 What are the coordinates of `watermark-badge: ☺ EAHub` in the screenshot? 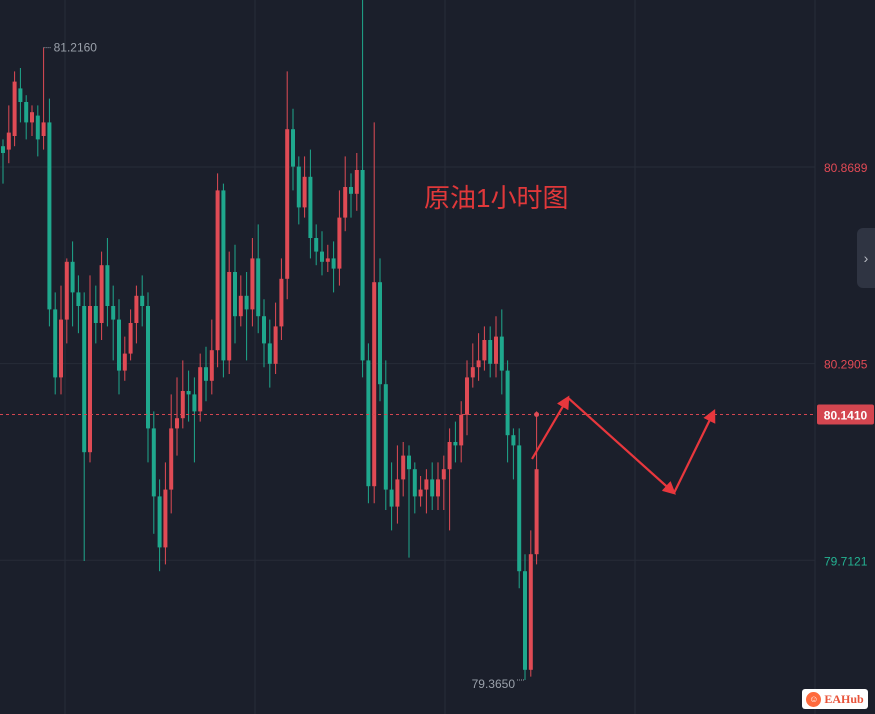 It's located at (835, 699).